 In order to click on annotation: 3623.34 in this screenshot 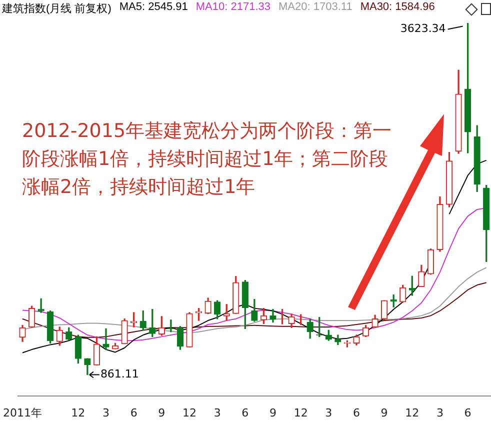, I will do `click(423, 29)`.